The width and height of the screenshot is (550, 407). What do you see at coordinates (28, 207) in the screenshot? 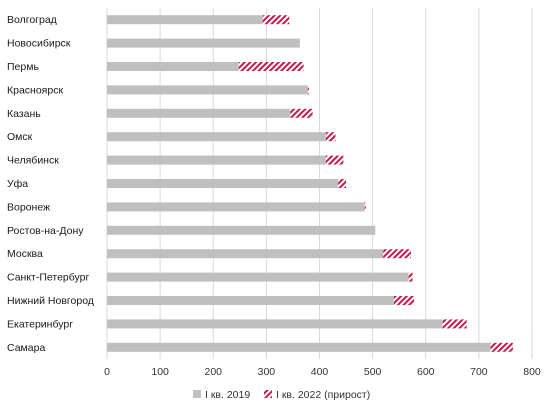
I see `category-label: Воронеж` at bounding box center [28, 207].